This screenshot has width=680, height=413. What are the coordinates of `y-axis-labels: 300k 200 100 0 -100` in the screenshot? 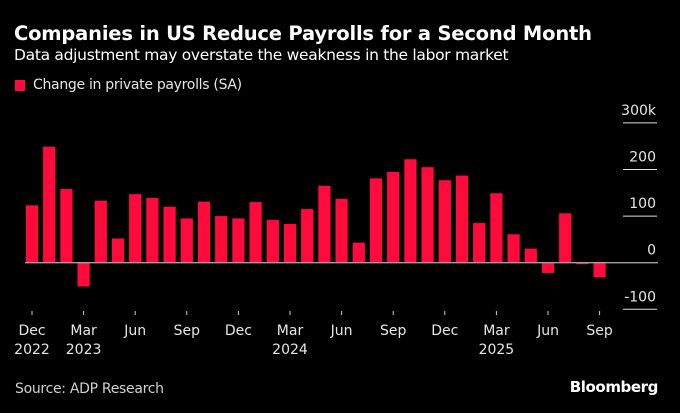 It's located at (639, 204).